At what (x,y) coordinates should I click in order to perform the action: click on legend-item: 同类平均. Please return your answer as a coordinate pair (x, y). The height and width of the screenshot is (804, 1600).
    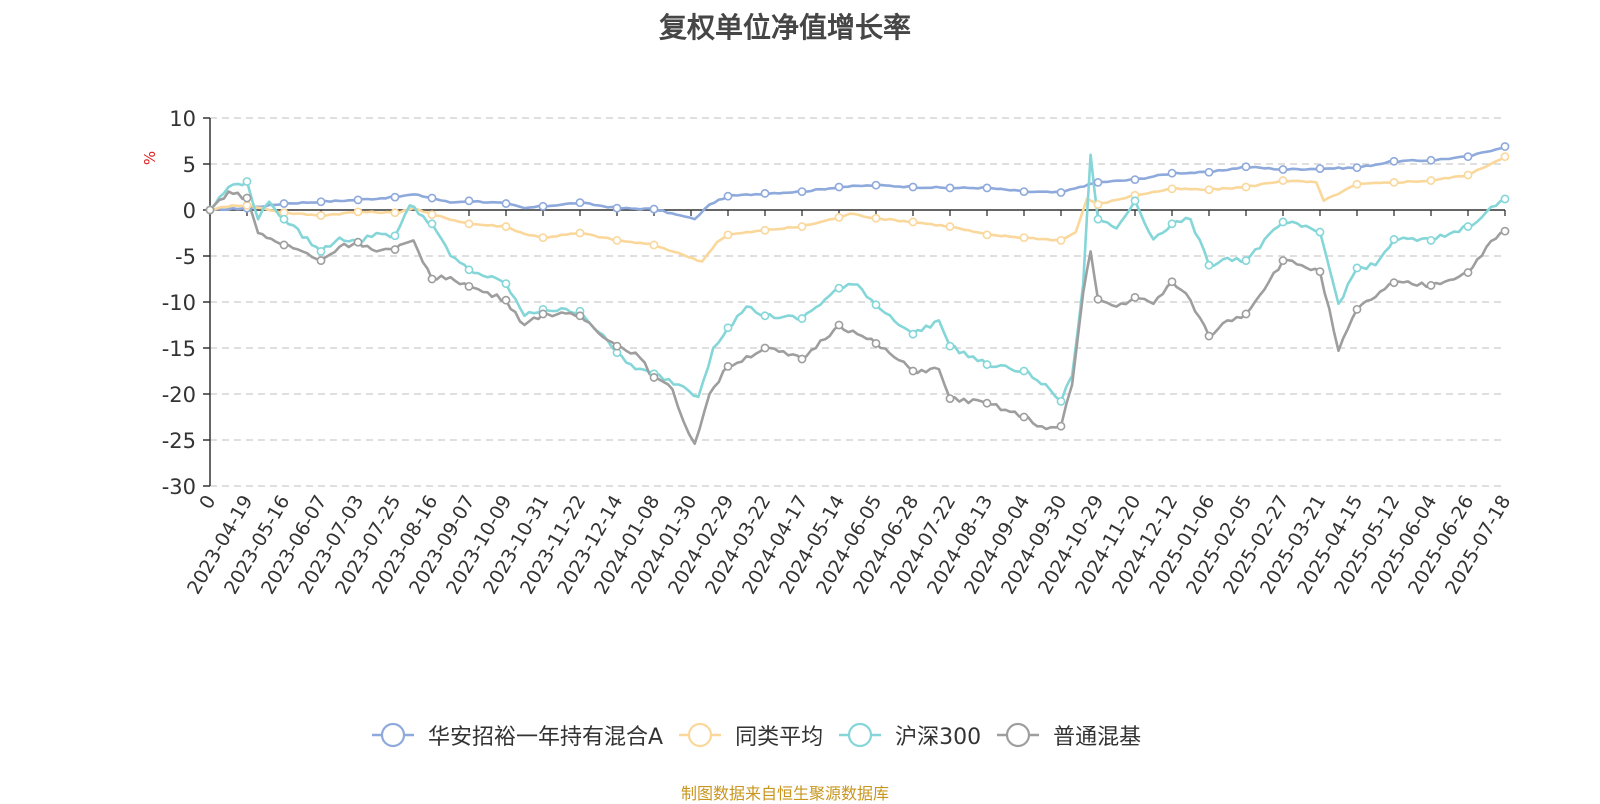
    Looking at the image, I should click on (750, 735).